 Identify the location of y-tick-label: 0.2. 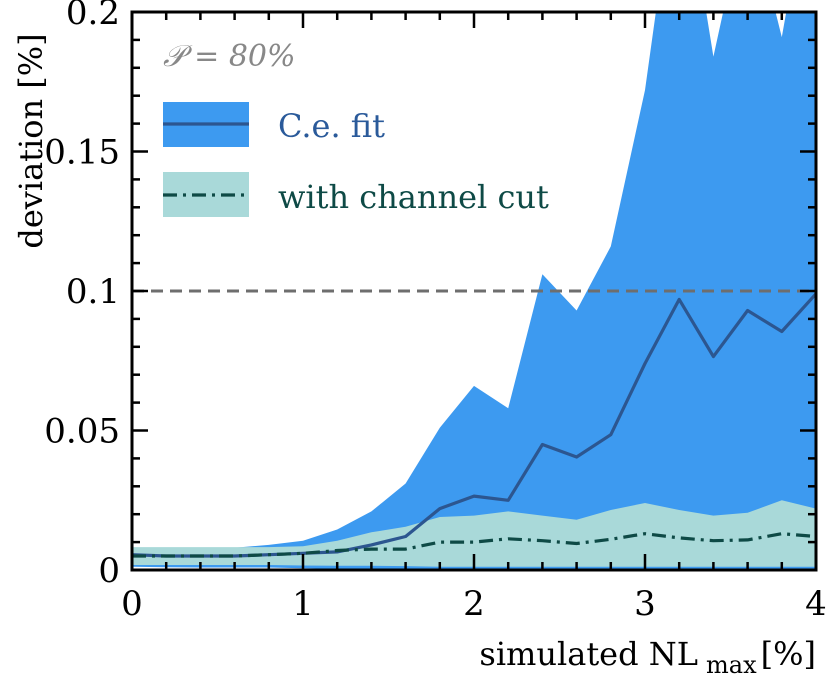
(93, 16).